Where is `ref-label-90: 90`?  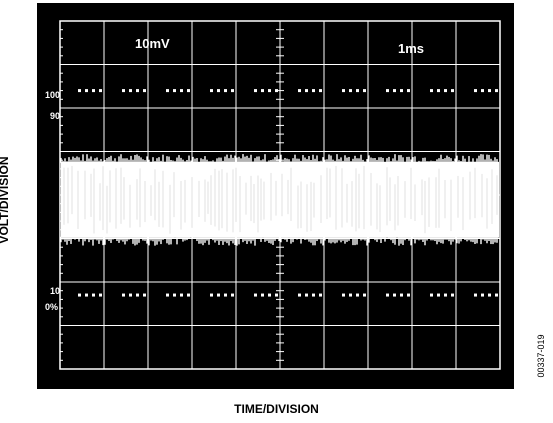
ref-label-90: 90 is located at coordinates (55, 116).